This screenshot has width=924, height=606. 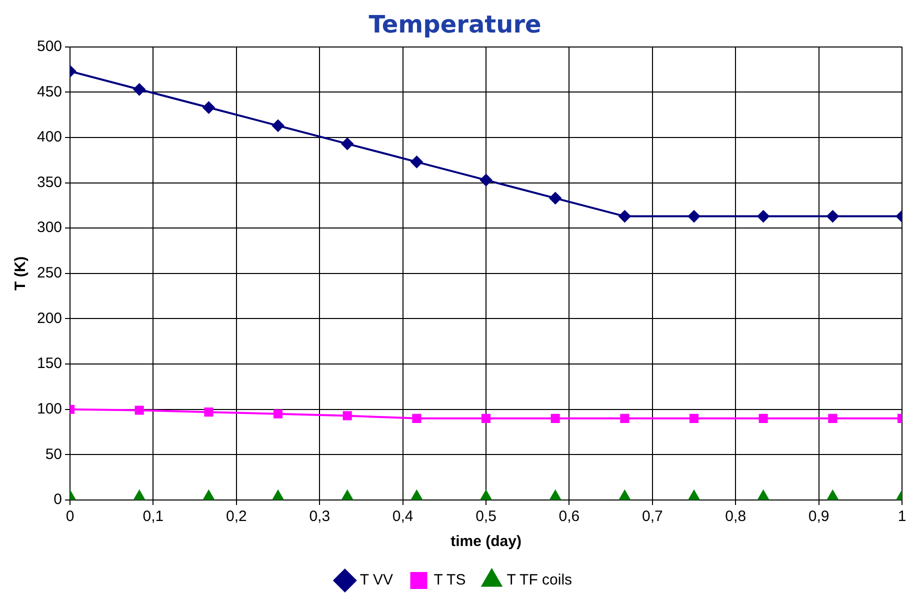 I want to click on legend-label: T VV, so click(x=376, y=580).